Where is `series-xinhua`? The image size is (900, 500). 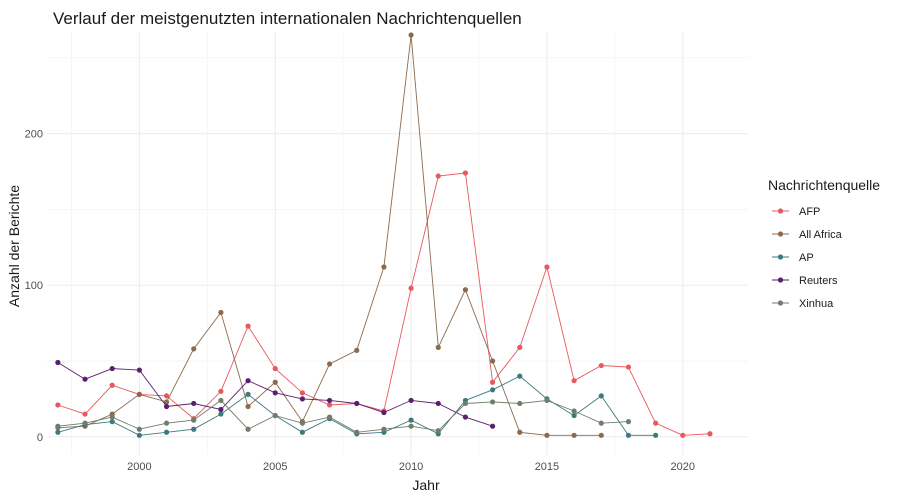 series-xinhua is located at coordinates (343, 416).